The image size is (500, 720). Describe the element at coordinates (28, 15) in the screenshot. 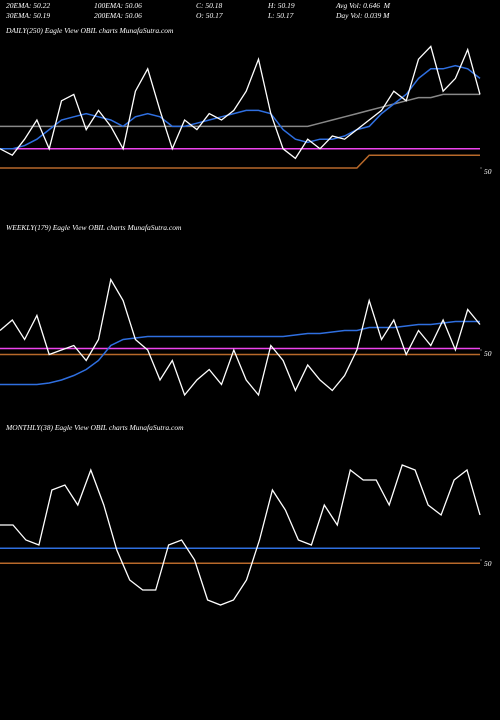

I see `stat: 30EMA: 50.19` at that location.